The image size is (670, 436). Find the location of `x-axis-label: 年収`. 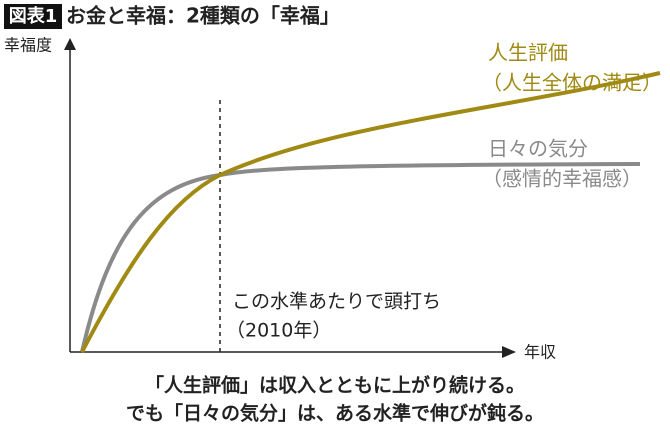

x-axis-label: 年収 is located at coordinates (540, 352).